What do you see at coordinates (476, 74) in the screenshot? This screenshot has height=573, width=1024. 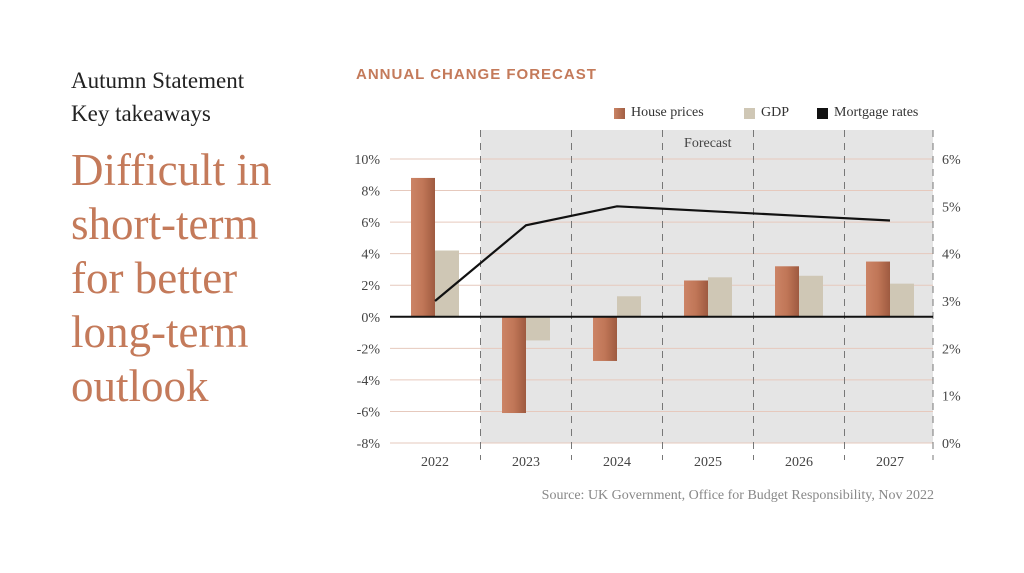 I see `chart-title: ANNUAL CHANGE FORECAST` at bounding box center [476, 74].